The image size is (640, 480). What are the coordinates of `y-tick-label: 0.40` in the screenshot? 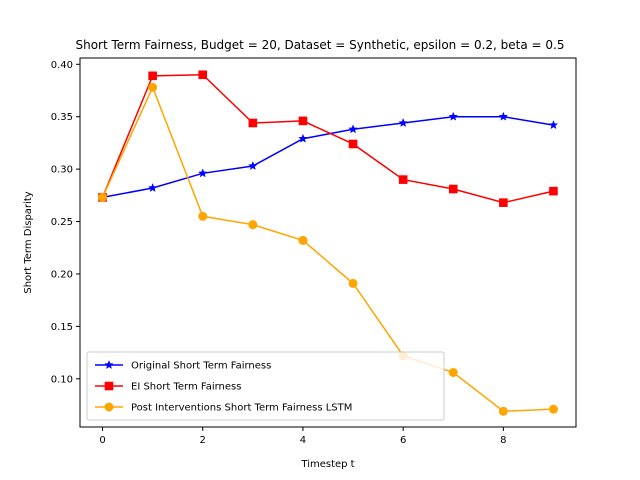 It's located at (62, 65).